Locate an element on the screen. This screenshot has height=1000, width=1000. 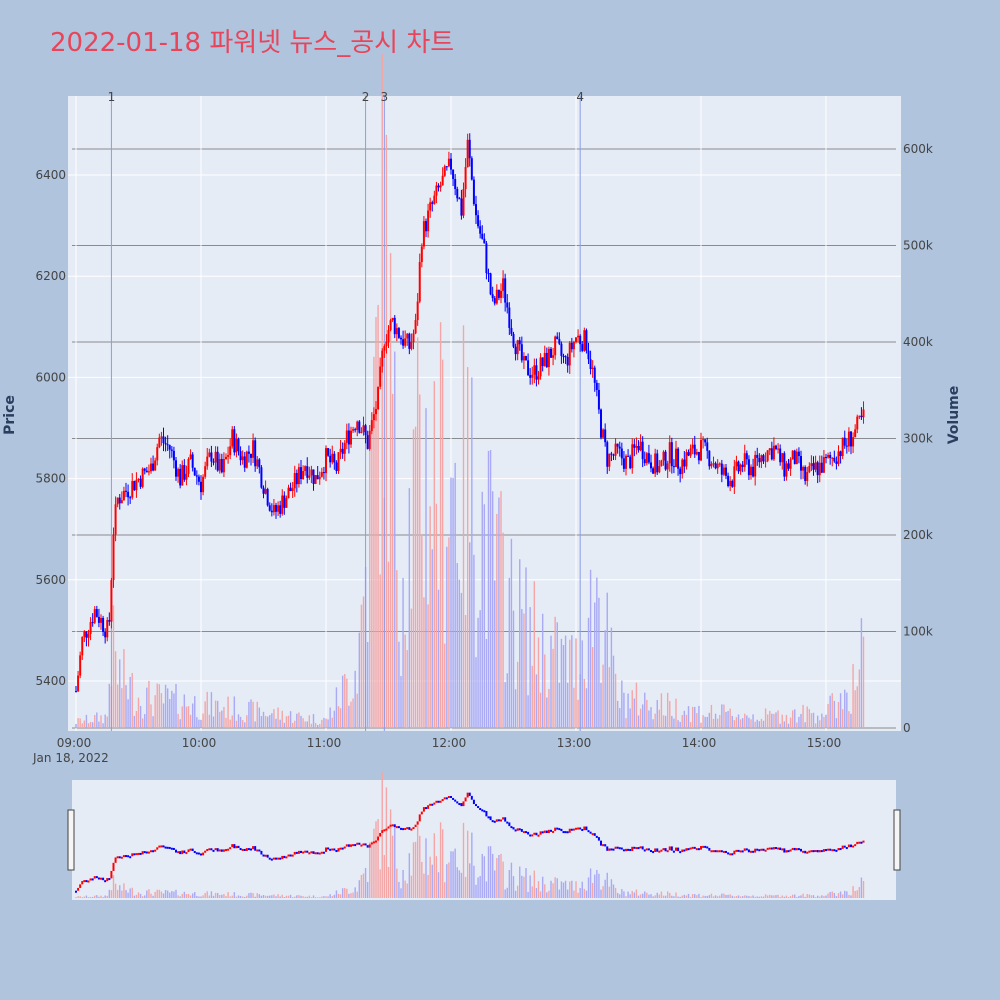
range-slider-right-handle is located at coordinates (897, 840).